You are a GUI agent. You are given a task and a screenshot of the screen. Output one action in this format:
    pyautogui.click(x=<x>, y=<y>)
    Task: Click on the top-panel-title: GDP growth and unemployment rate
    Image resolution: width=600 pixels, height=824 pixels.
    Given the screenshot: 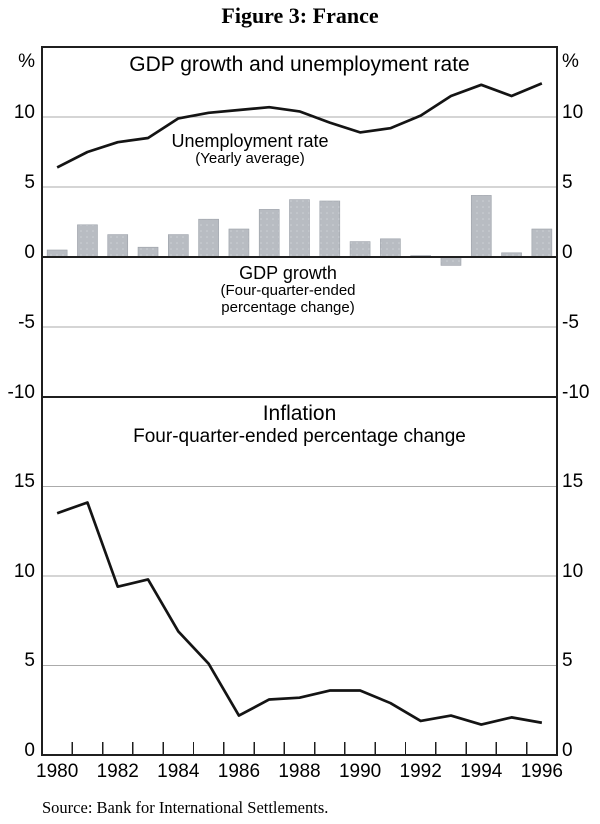 What is the action you would take?
    pyautogui.click(x=299, y=64)
    